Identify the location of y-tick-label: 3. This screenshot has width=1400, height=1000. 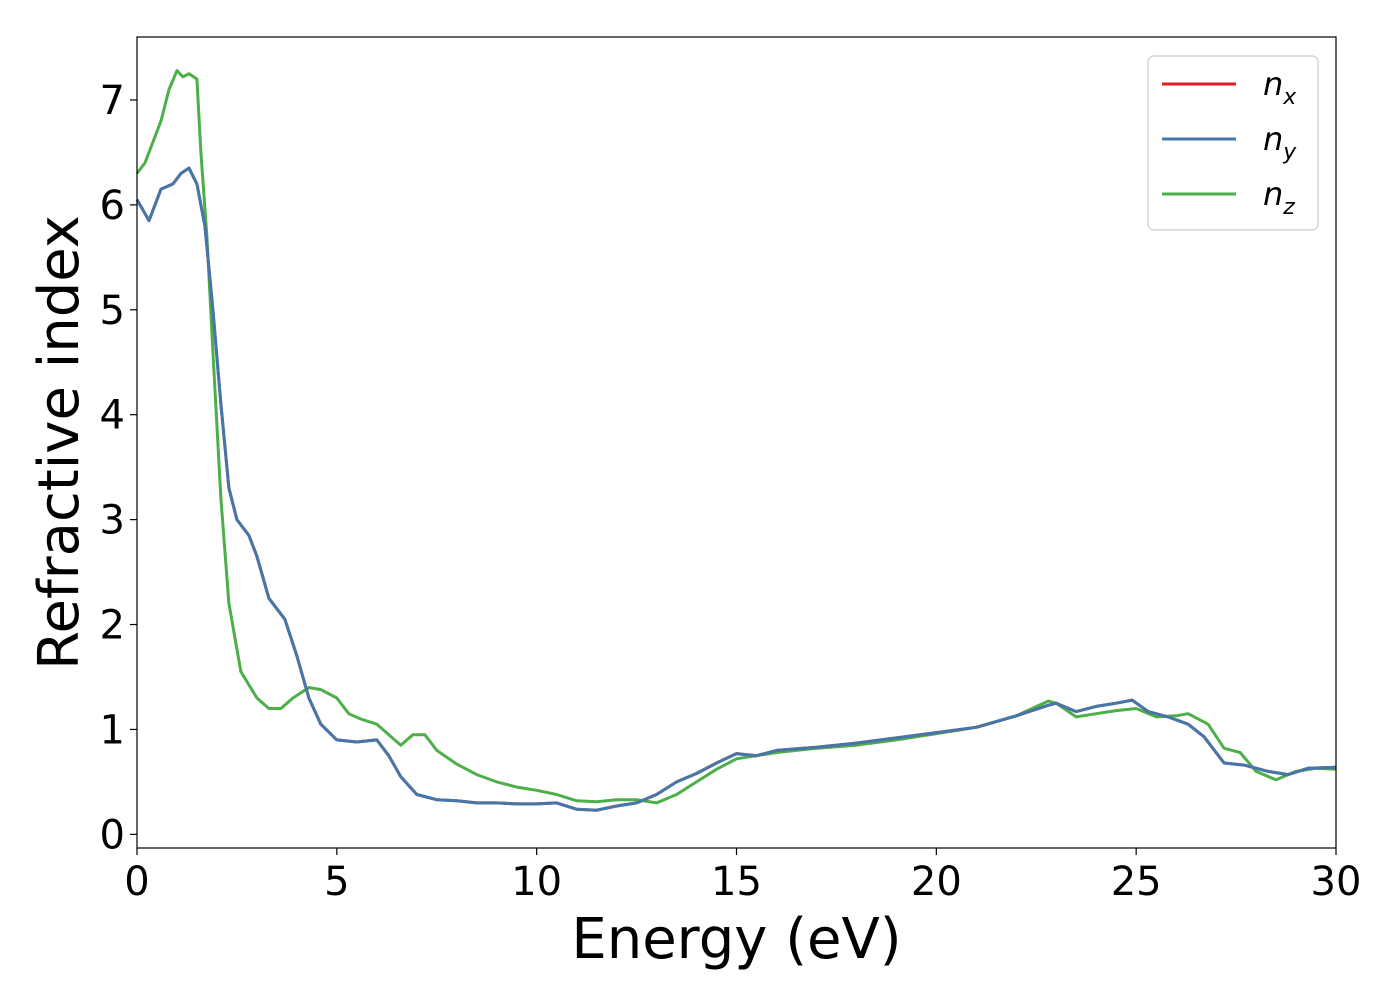
(112, 521).